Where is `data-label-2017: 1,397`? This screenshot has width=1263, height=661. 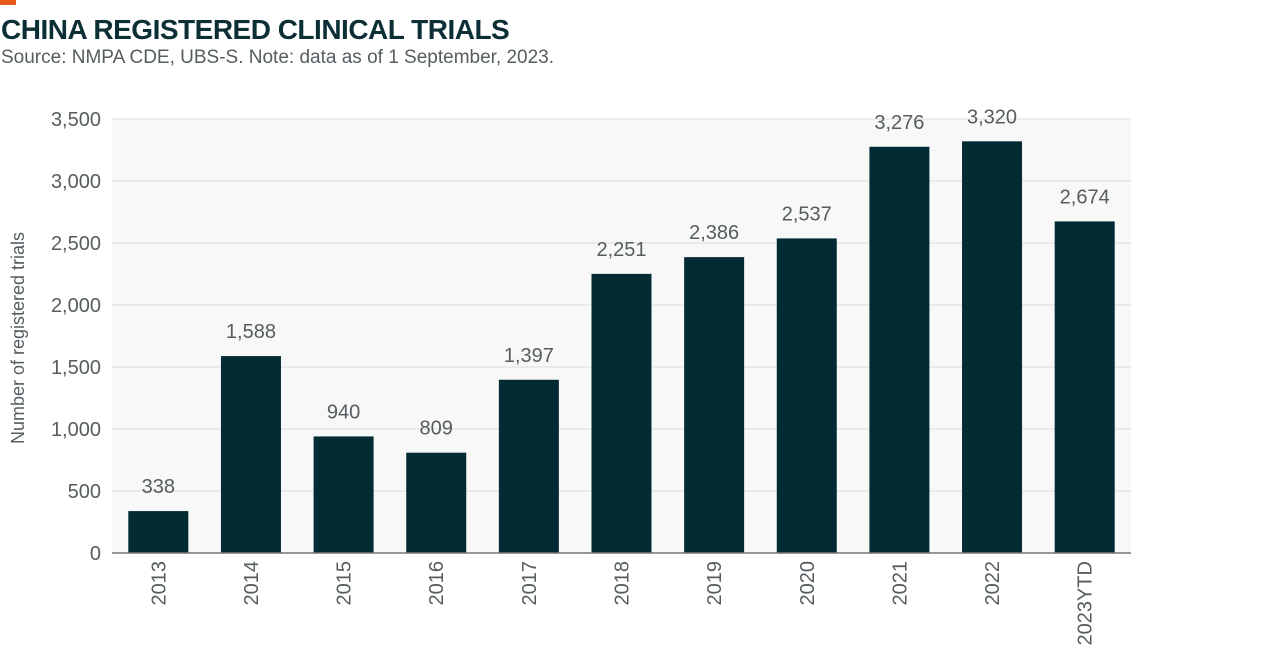 data-label-2017: 1,397 is located at coordinates (529, 356).